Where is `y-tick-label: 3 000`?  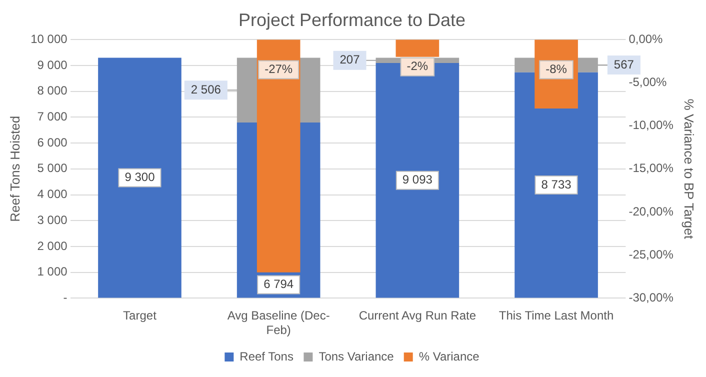
y-tick-label: 3 000 is located at coordinates (52, 219).